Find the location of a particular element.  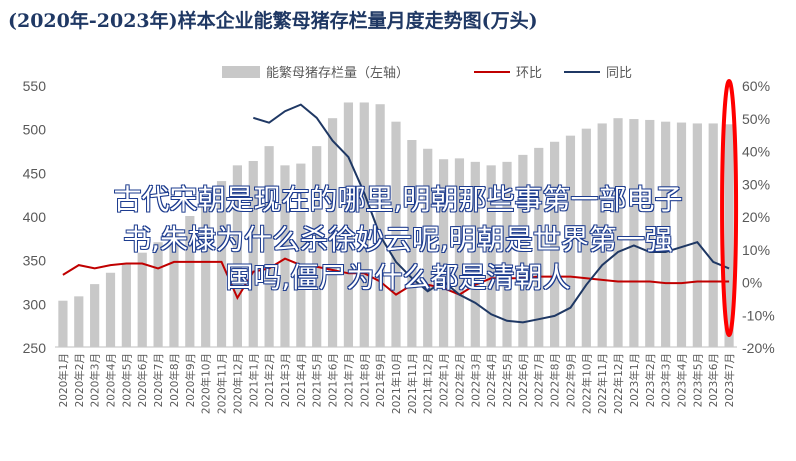

x-tick-2020年1月: 2020年1月 is located at coordinates (63, 380).